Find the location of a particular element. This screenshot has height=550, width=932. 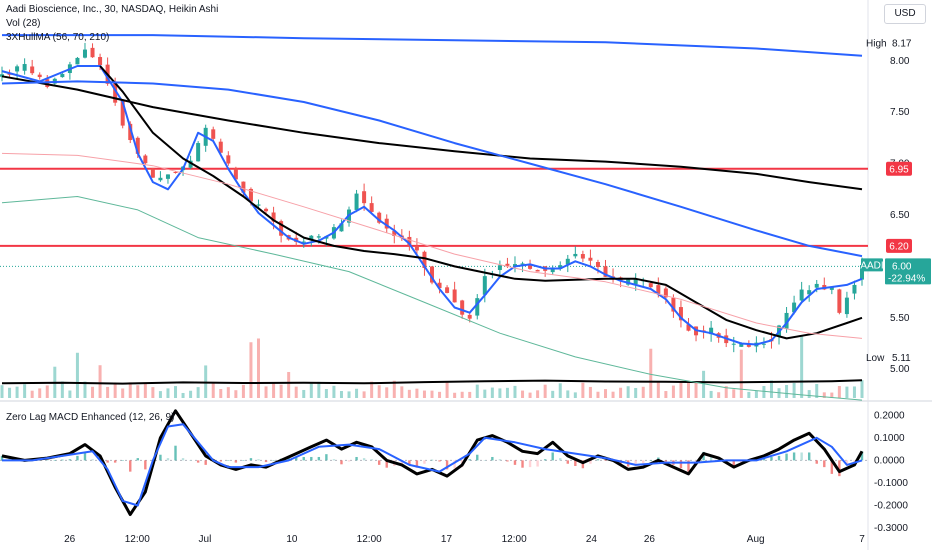

overlay-line is located at coordinates (432, 45).